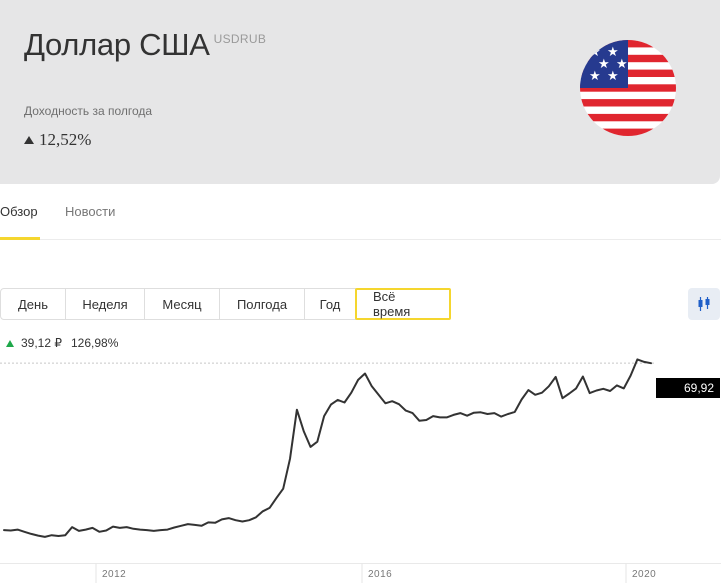 The image size is (721, 583). What do you see at coordinates (90, 211) in the screenshot?
I see `tab-news: Новости` at bounding box center [90, 211].